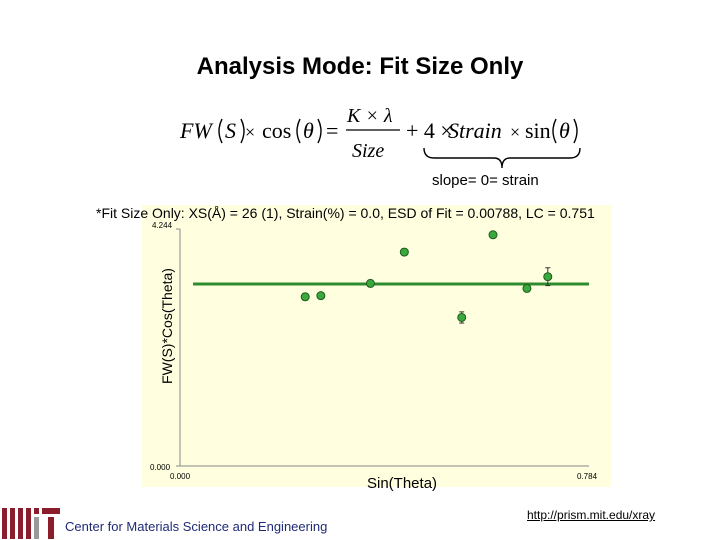 Image resolution: width=720 pixels, height=540 pixels. Describe the element at coordinates (196, 130) in the screenshot. I see `formula-fw: FW` at that location.